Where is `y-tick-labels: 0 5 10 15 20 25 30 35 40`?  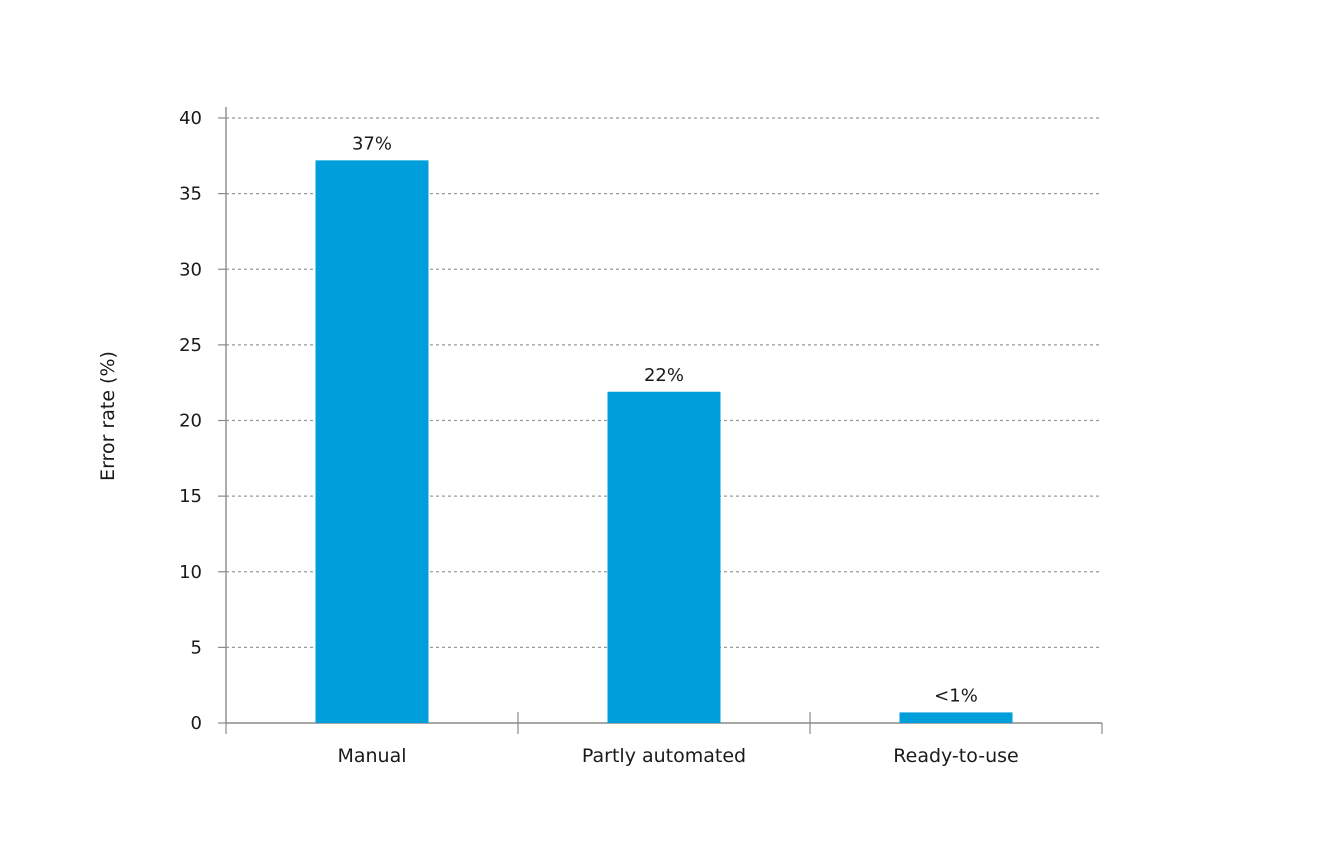 y-tick-labels: 0 5 10 15 20 25 30 35 40 is located at coordinates (190, 421).